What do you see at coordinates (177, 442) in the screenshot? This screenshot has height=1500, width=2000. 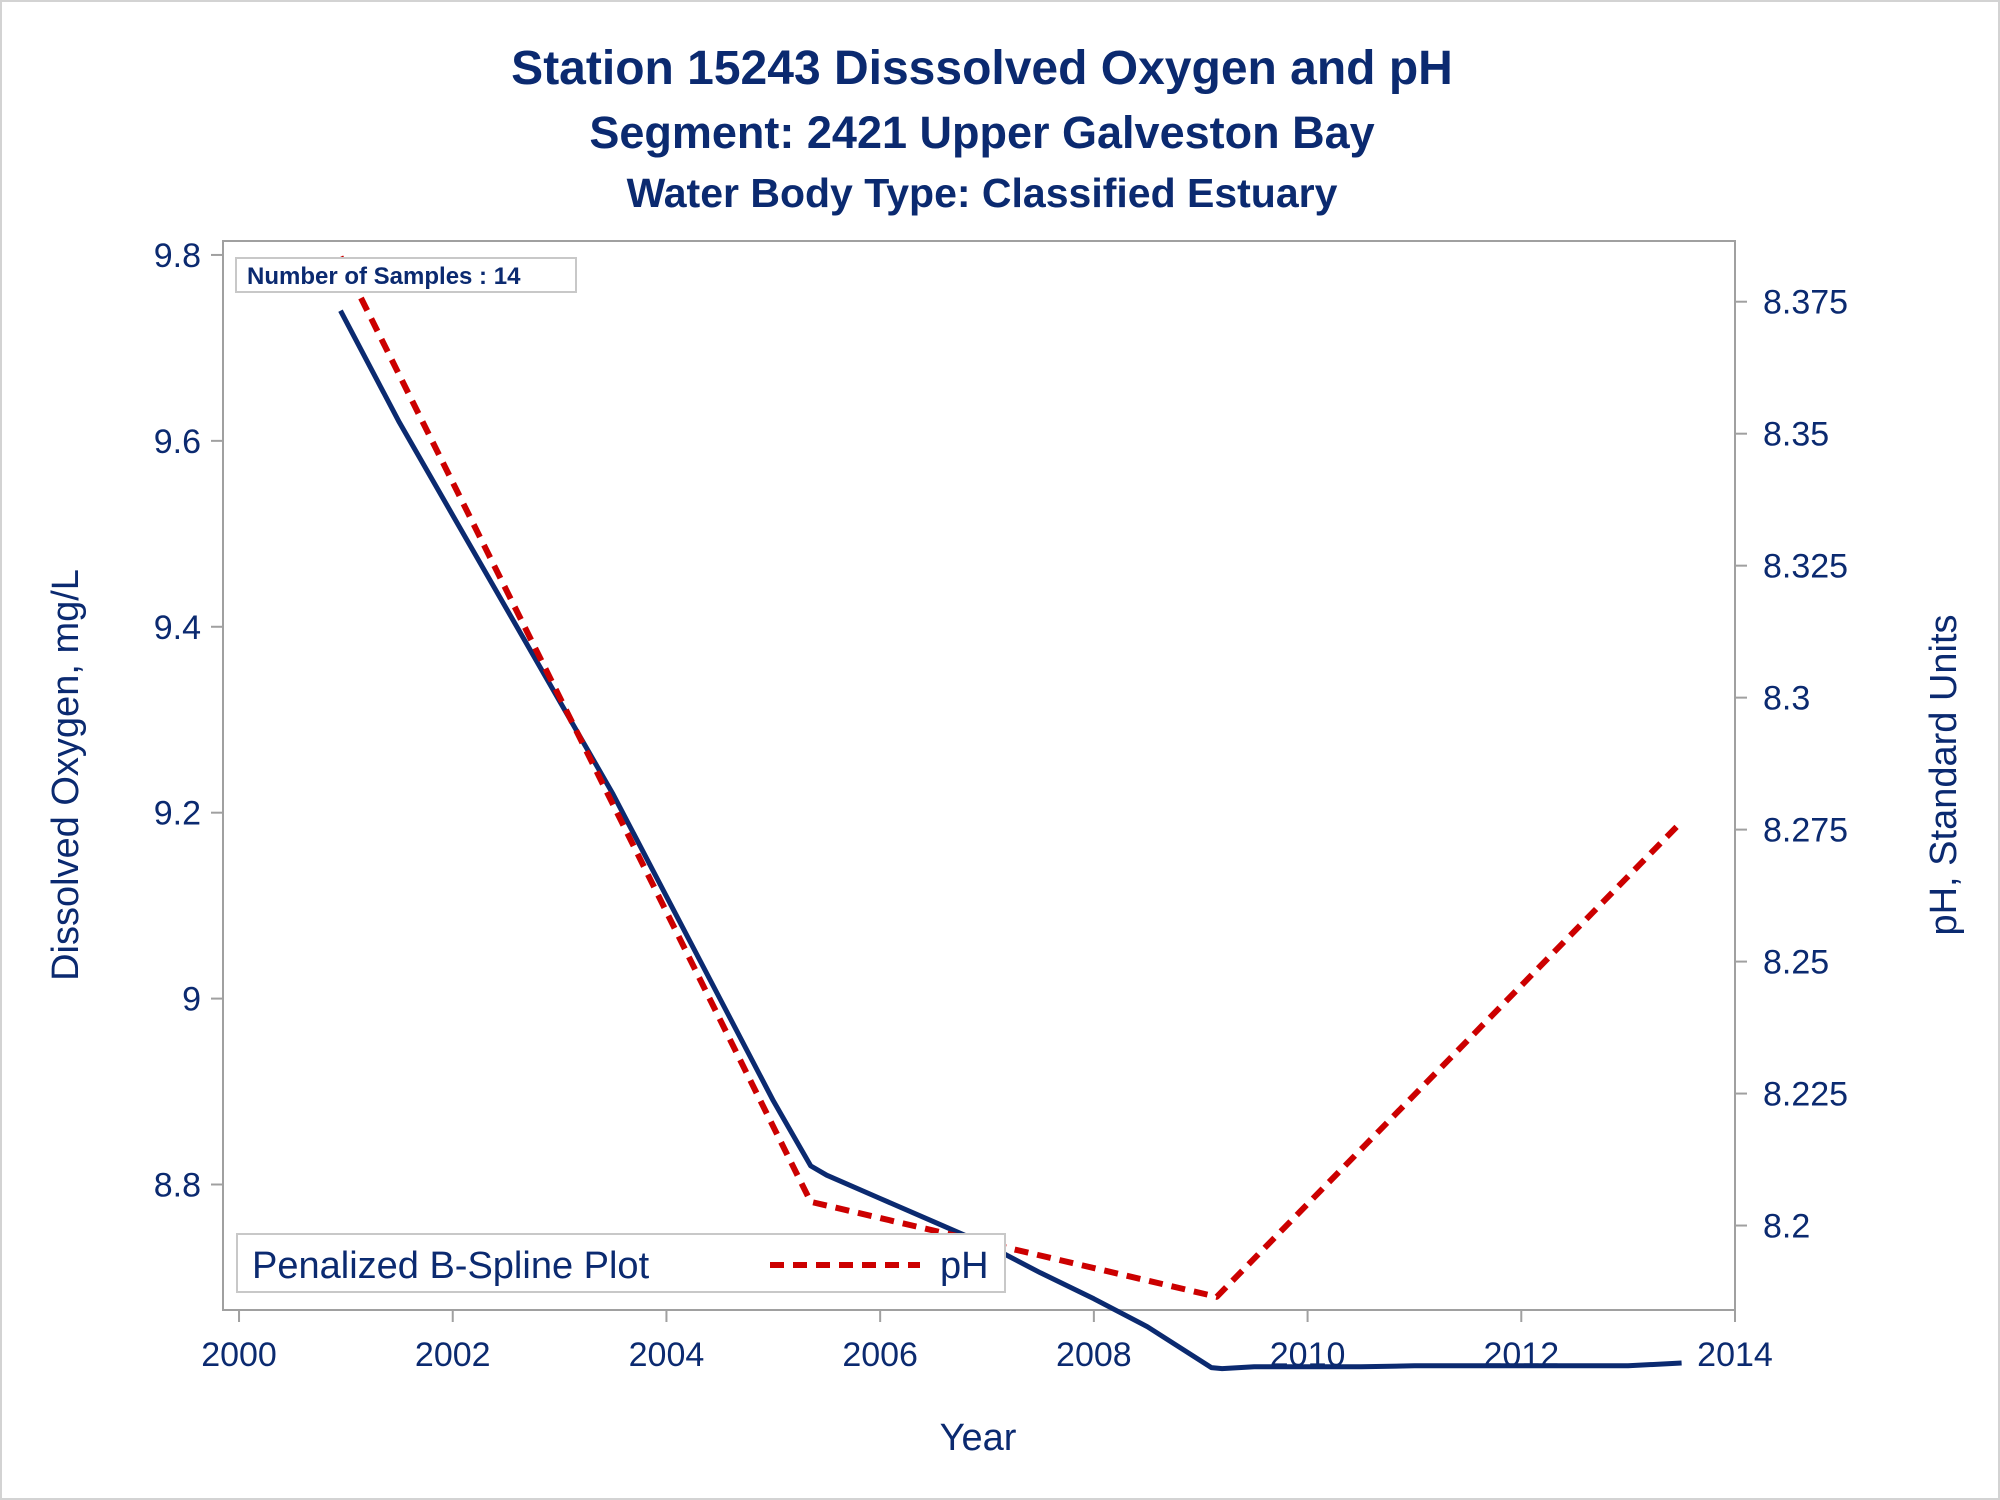 I see `y-tick-label: 9.6` at bounding box center [177, 442].